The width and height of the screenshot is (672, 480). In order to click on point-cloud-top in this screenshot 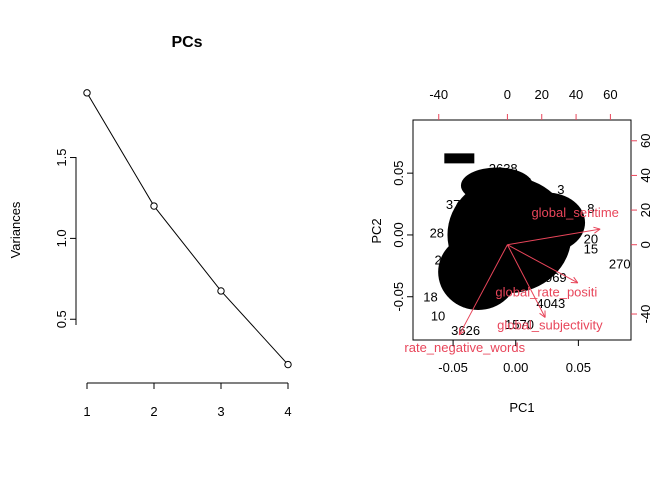, I will do `click(496, 185)`.